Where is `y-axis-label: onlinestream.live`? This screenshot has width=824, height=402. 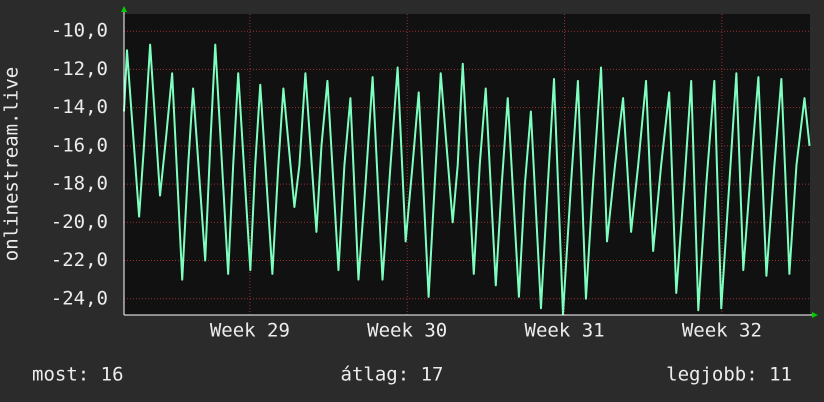 y-axis-label: onlinestream.live is located at coordinates (12, 164).